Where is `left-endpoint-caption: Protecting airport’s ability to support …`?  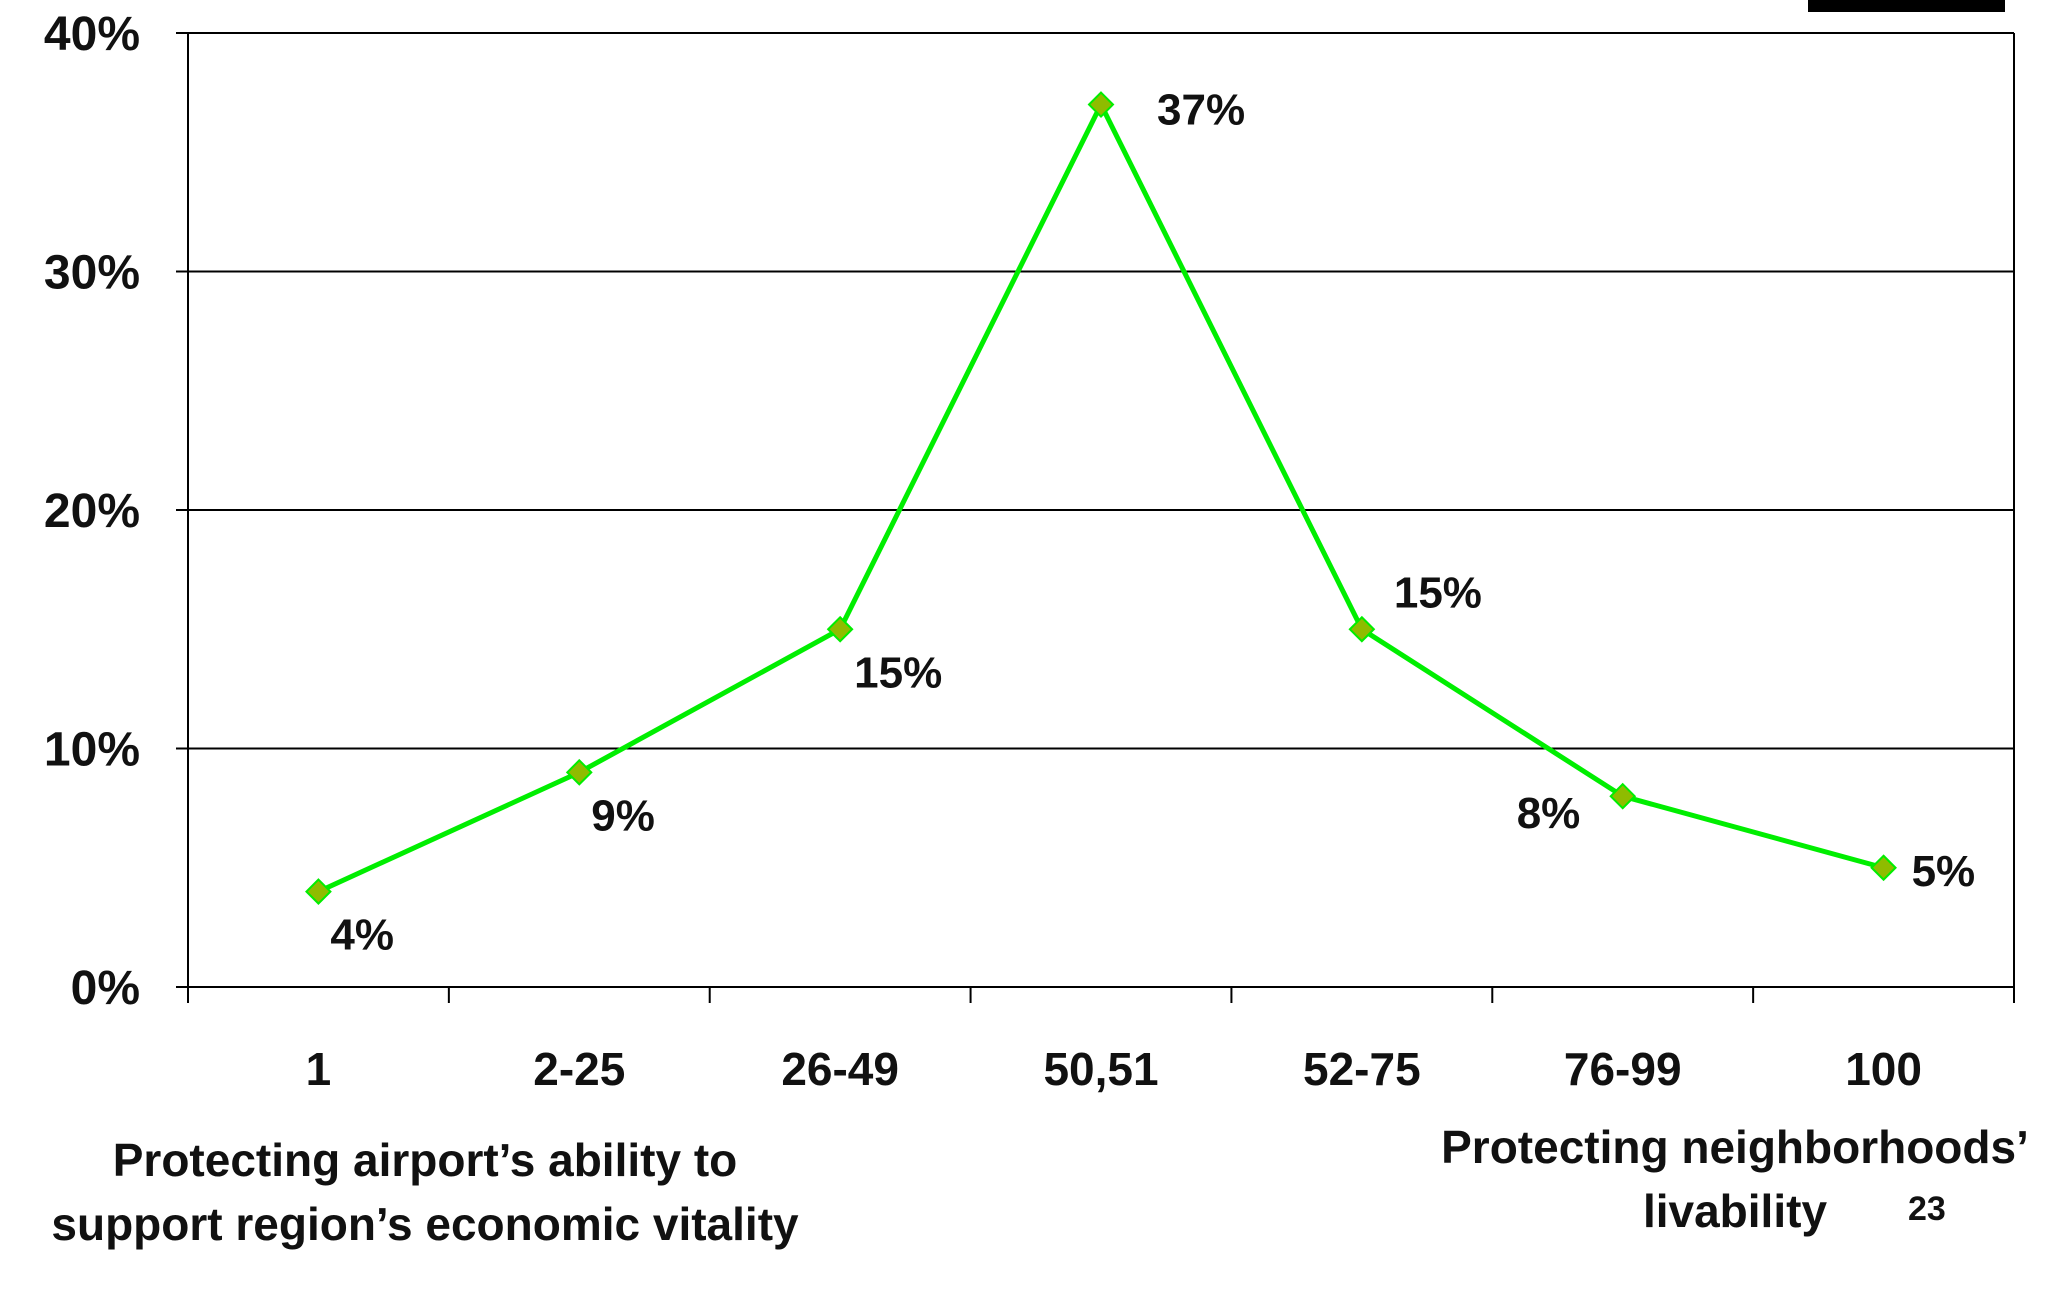 left-endpoint-caption: Protecting airport’s ability to support … is located at coordinates (425, 1192).